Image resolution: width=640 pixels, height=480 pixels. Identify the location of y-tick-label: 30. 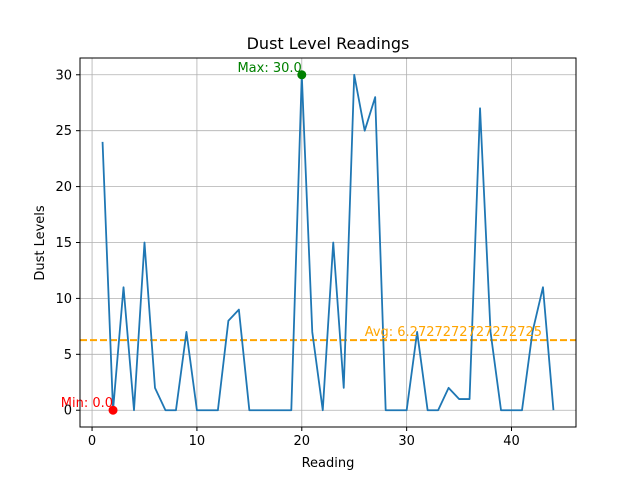
(63, 75).